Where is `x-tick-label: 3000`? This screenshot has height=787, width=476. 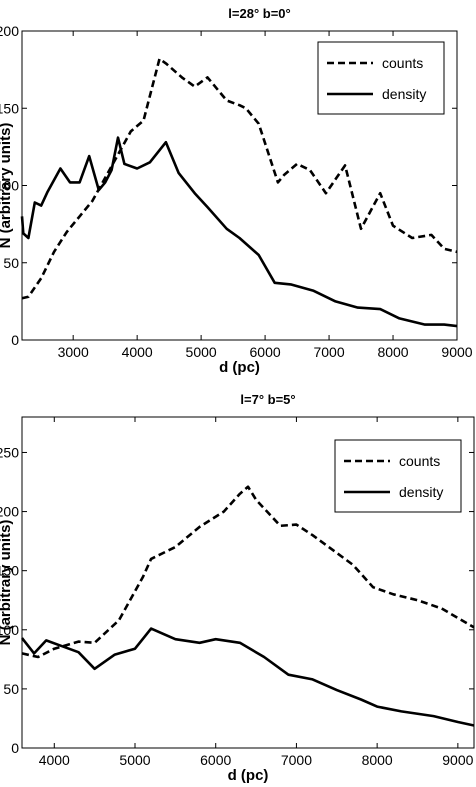 x-tick-label: 3000 is located at coordinates (73, 352).